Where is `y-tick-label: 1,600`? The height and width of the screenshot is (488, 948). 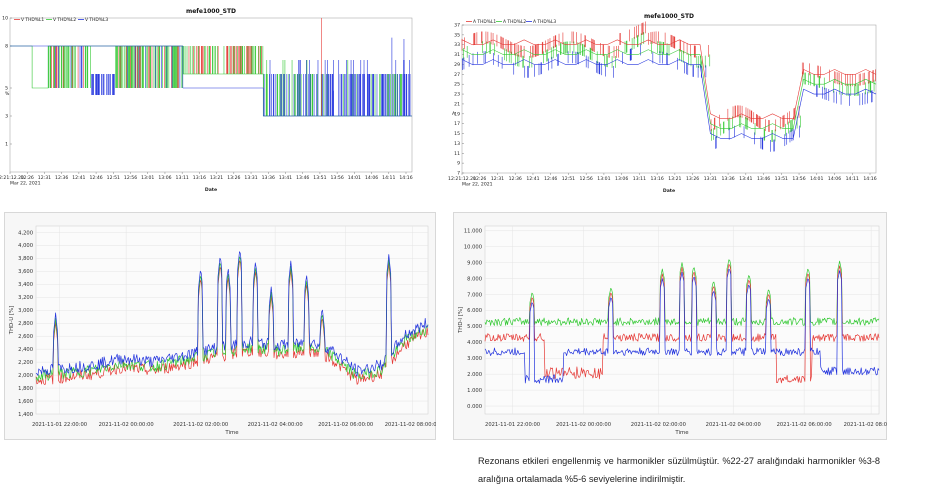
y-tick-label: 1,600 is located at coordinates (25, 402).